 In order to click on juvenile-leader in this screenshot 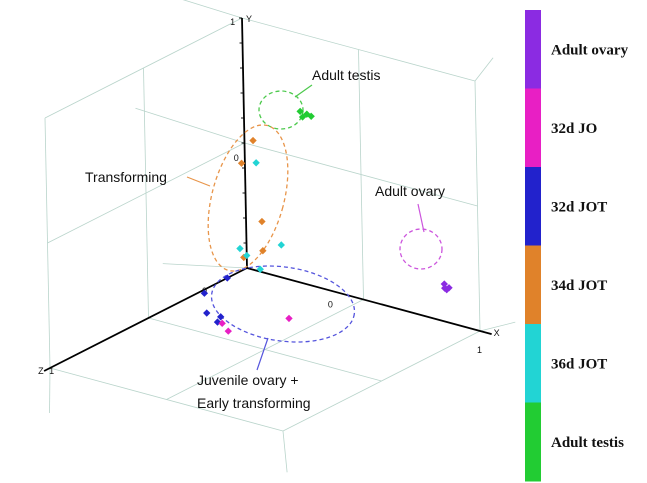, I will do `click(262, 354)`.